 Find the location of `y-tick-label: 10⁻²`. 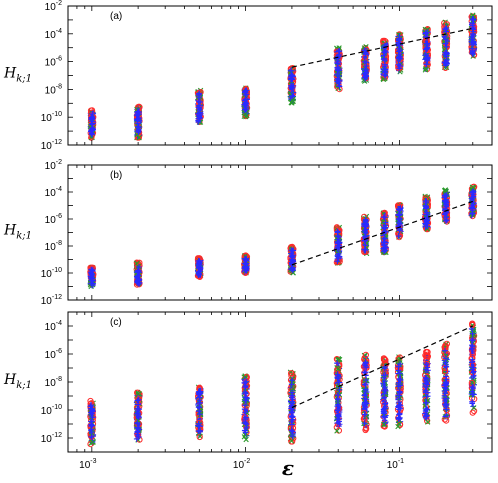

y-tick-label: 10⁻² is located at coordinates (53, 6).